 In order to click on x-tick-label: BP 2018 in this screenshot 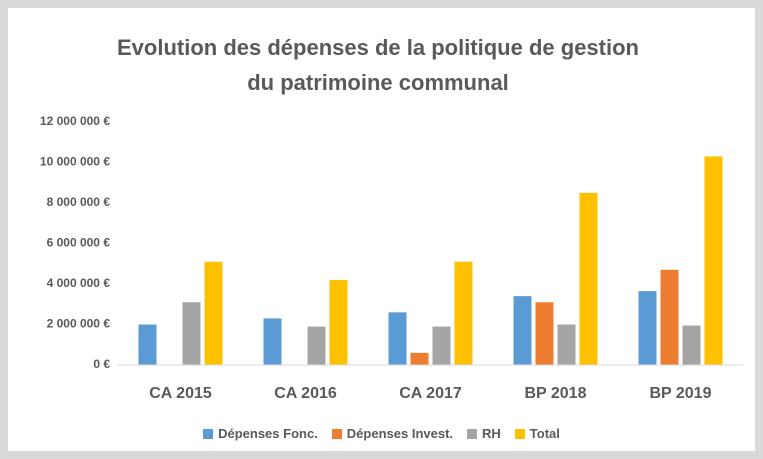, I will do `click(556, 393)`.